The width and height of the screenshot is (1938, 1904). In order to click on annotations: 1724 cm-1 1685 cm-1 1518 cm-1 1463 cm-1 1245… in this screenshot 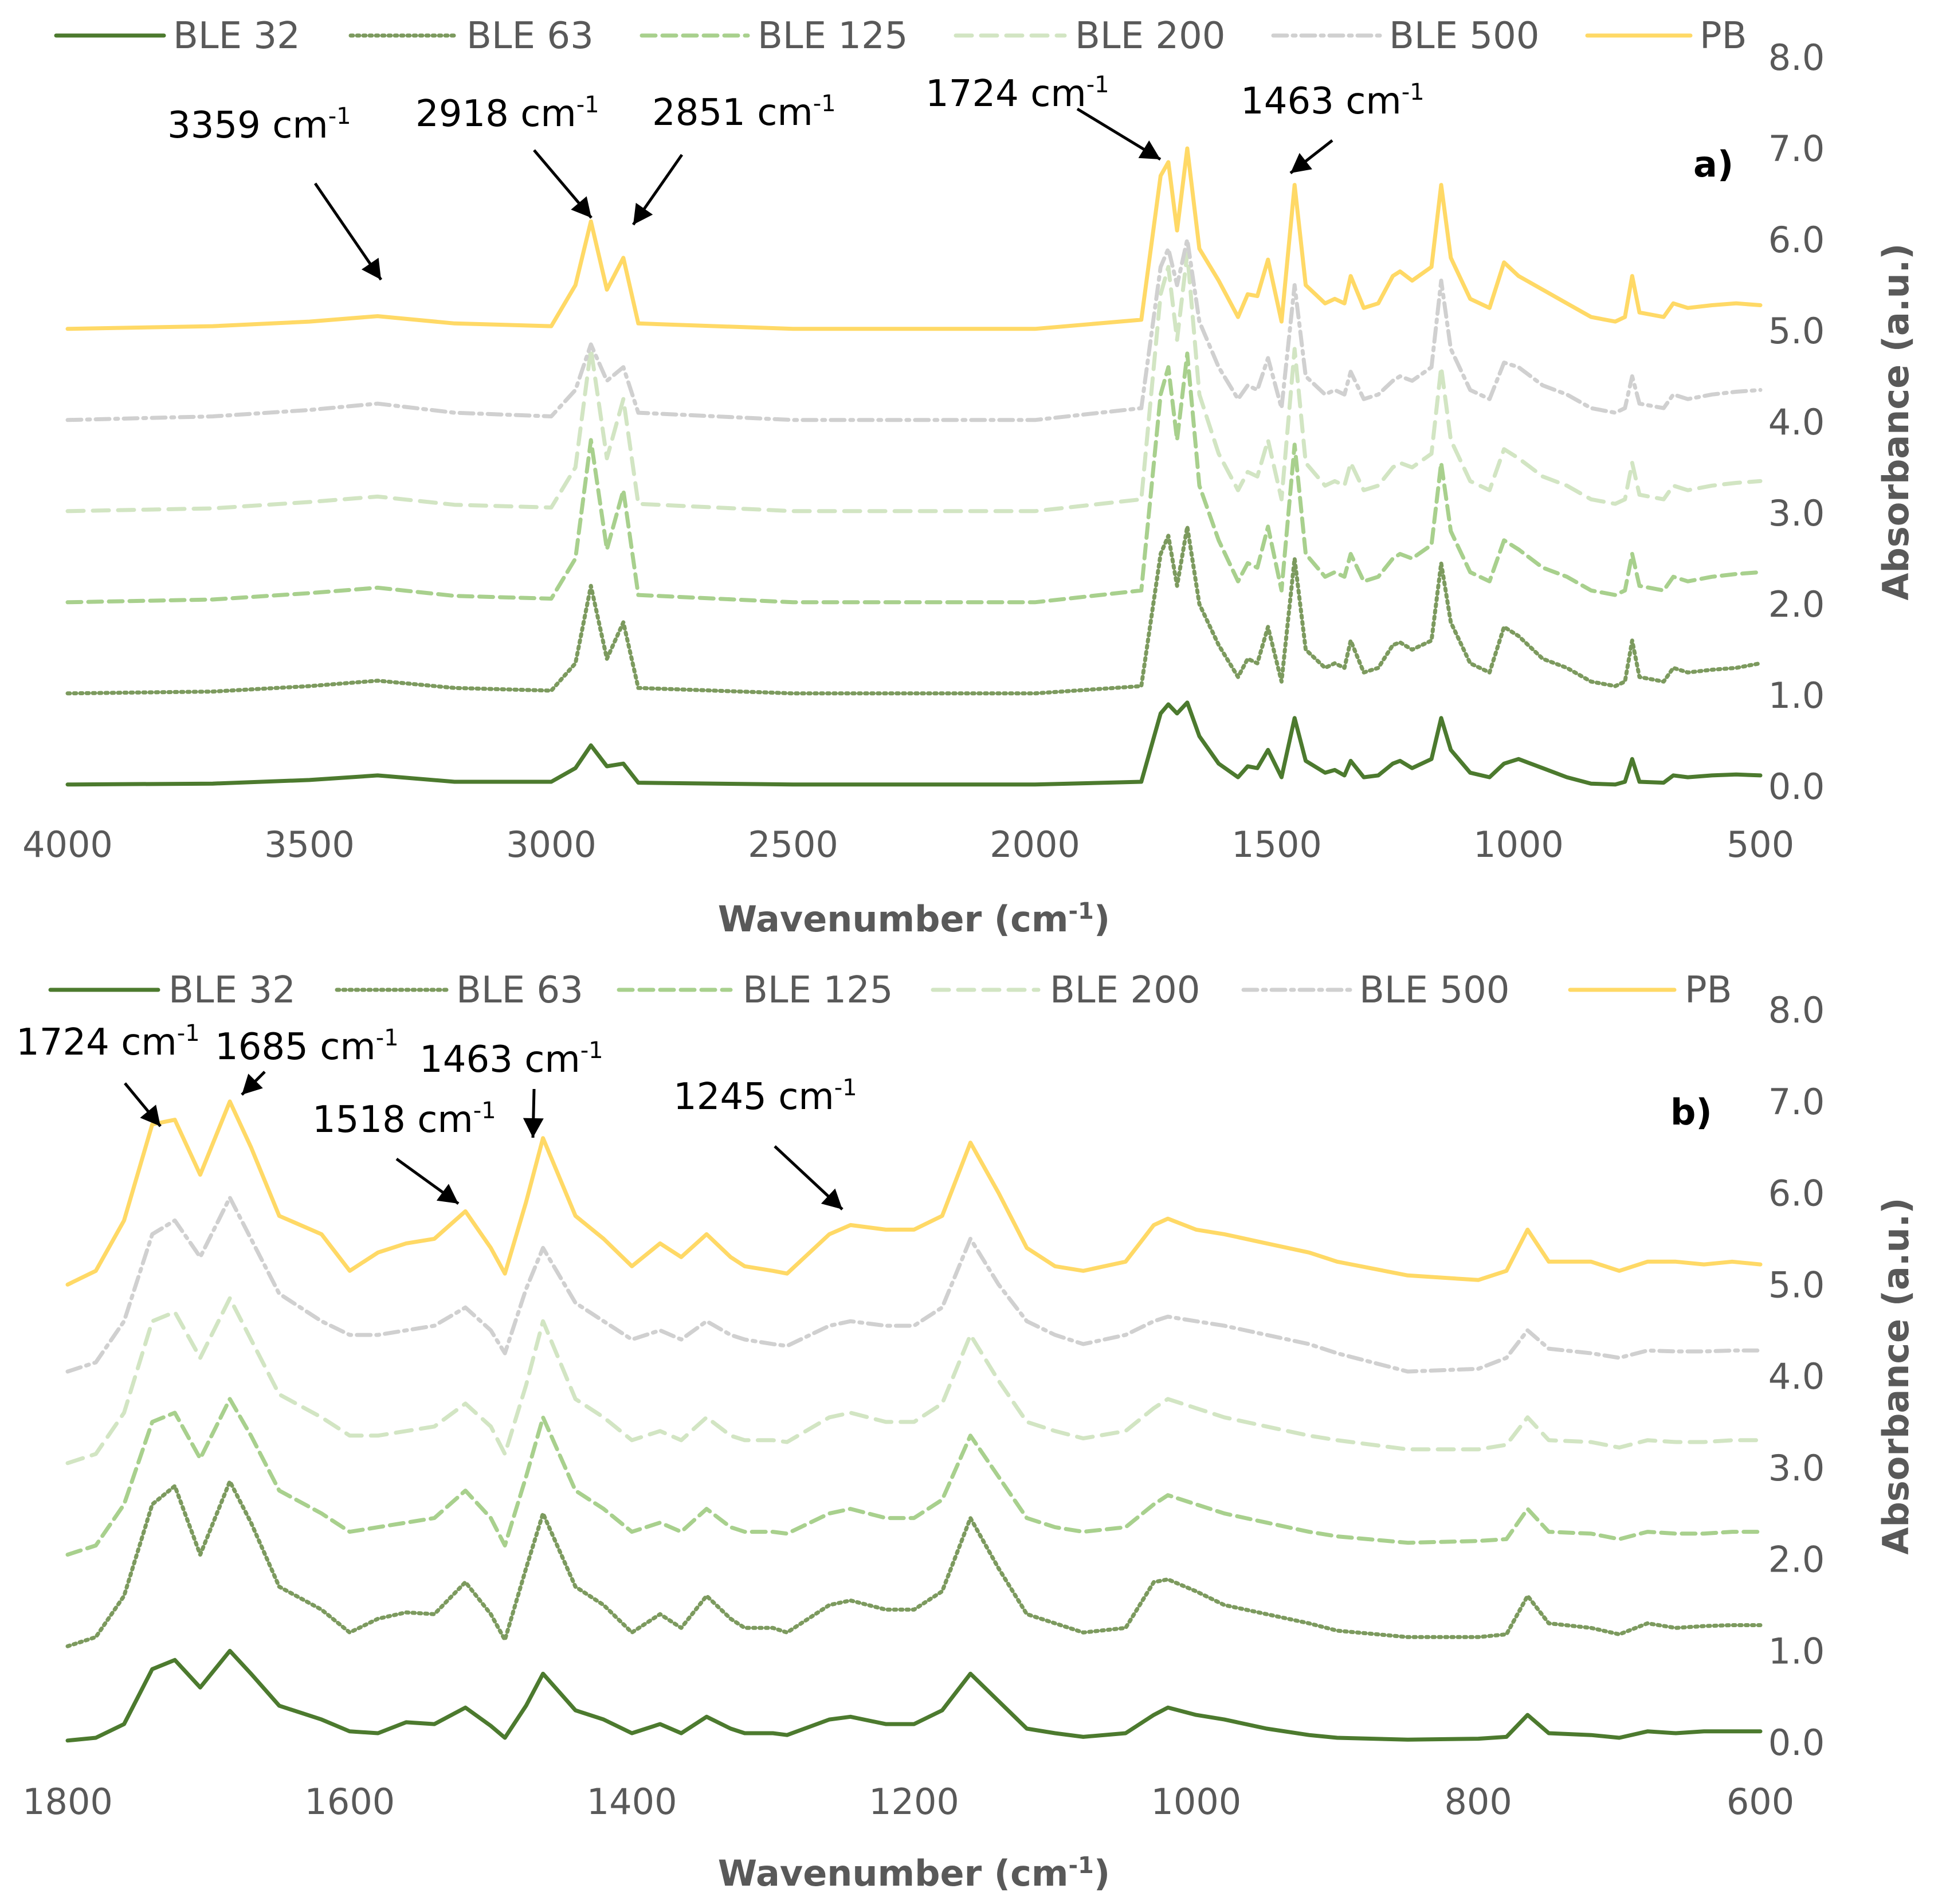, I will do `click(436, 1115)`.